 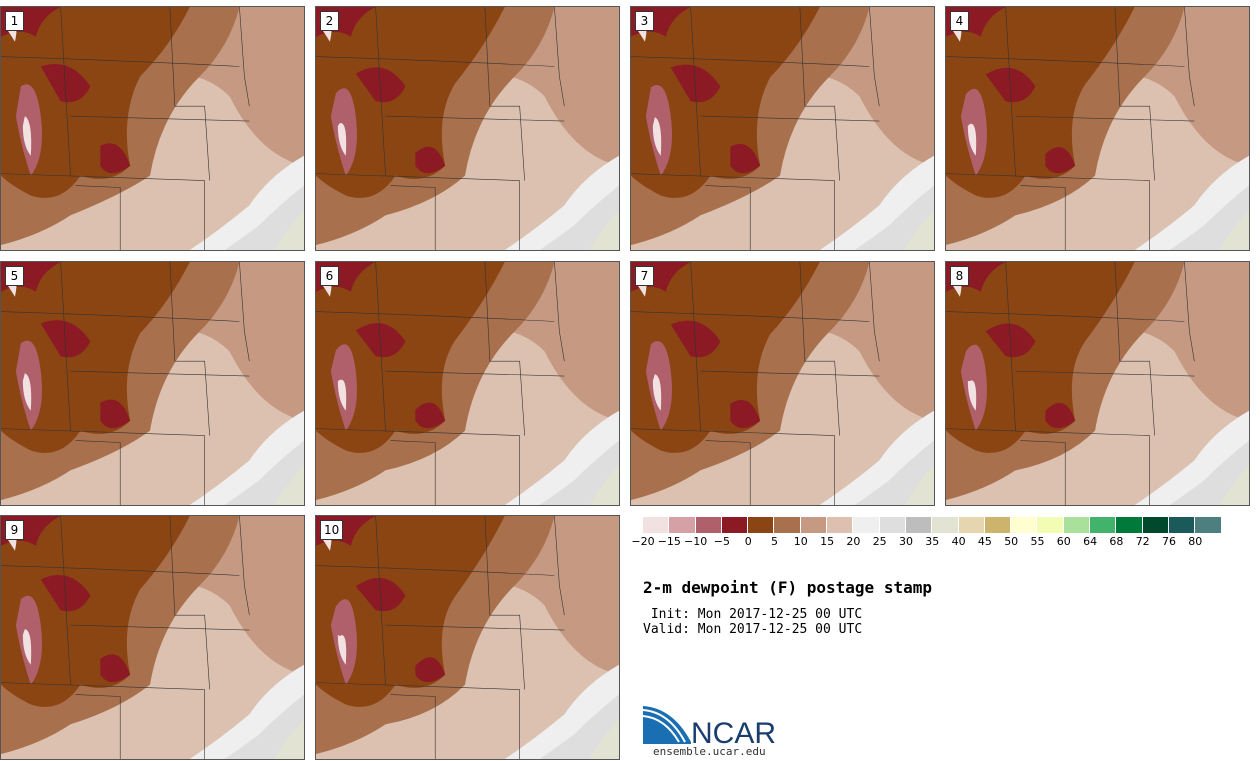 What do you see at coordinates (332, 530) in the screenshot?
I see `panel-label: 10` at bounding box center [332, 530].